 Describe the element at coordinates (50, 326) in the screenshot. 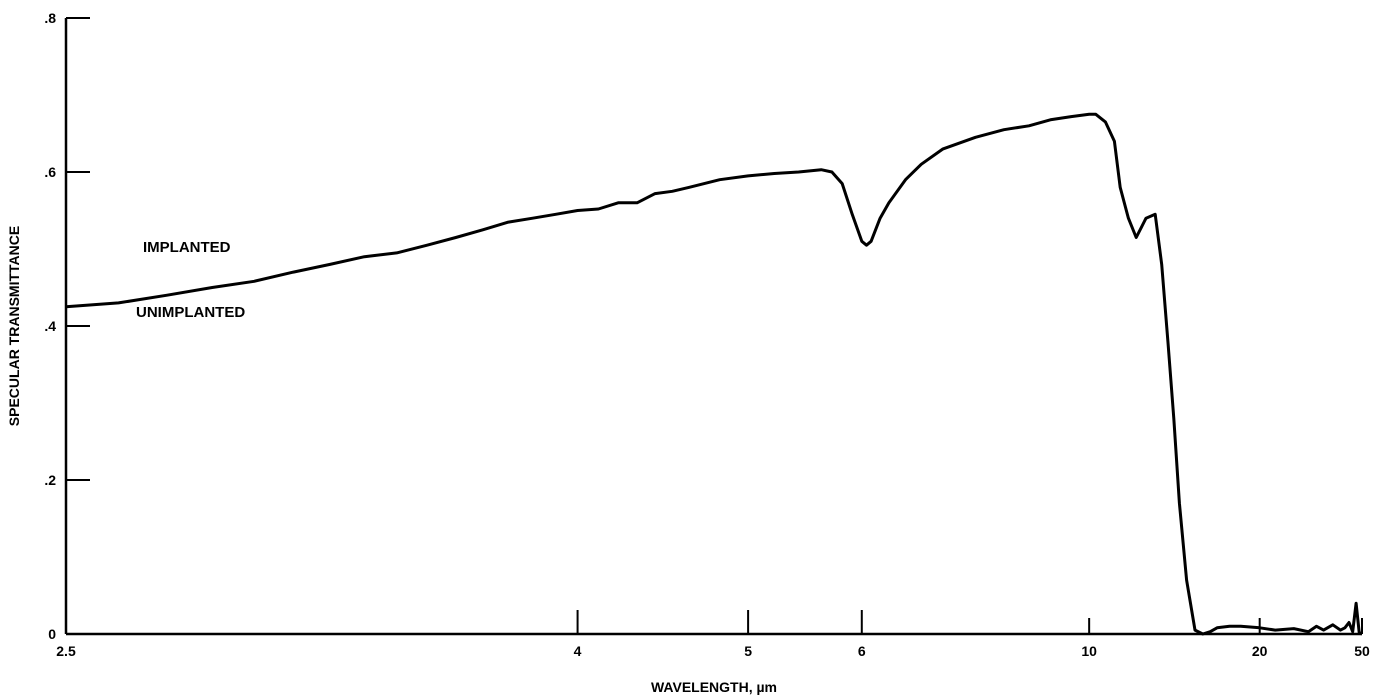

I see `y-tick-label: .4` at that location.